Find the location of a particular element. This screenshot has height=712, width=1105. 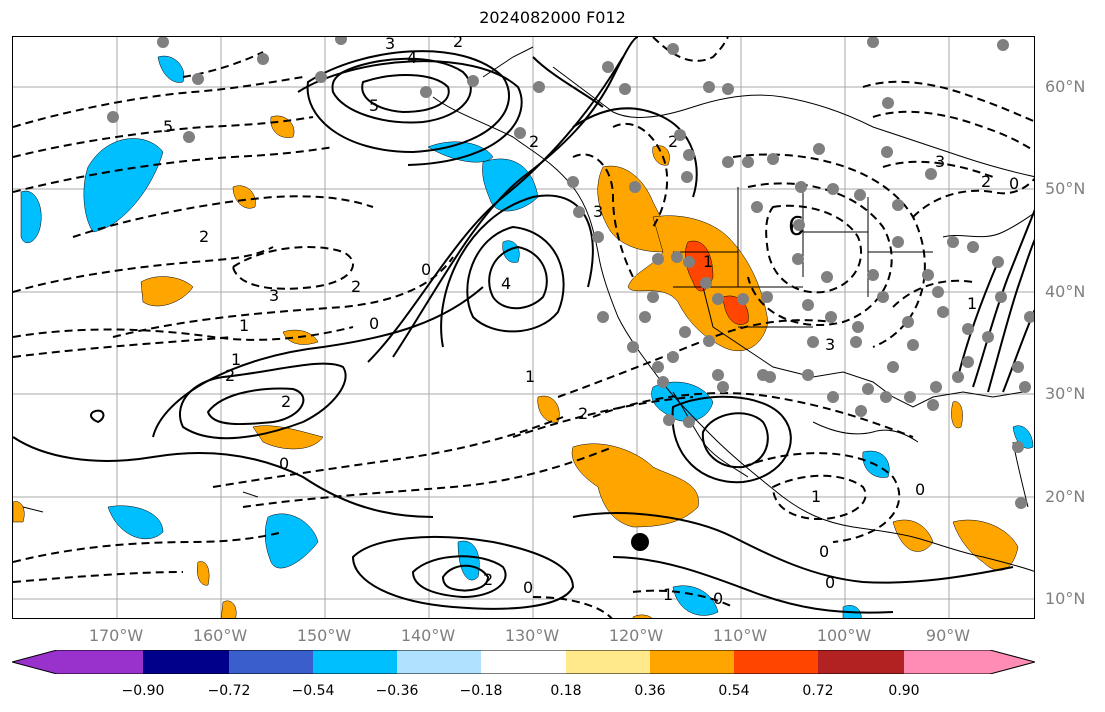

lat-label: 20°N is located at coordinates (1065, 496).